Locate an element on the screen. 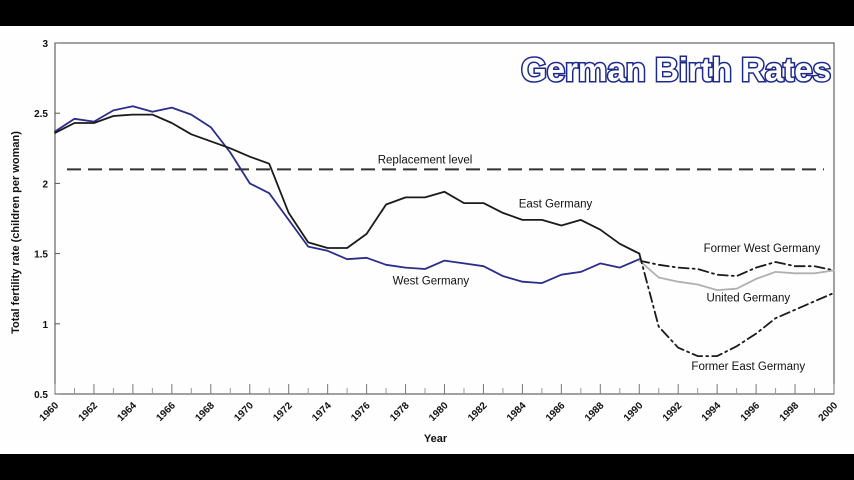 Image resolution: width=854 pixels, height=480 pixels. x-tick-label: 1972 is located at coordinates (283, 412).